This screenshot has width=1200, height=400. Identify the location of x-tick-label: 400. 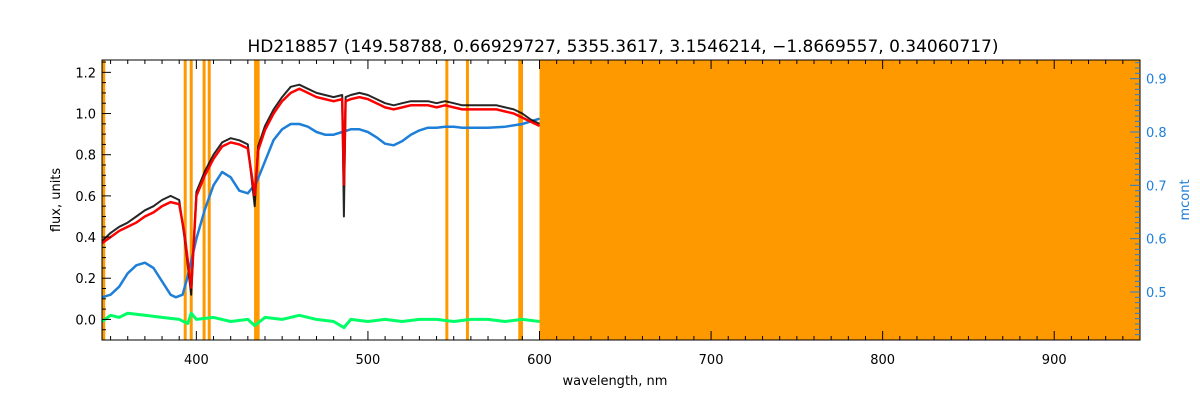
(196, 360).